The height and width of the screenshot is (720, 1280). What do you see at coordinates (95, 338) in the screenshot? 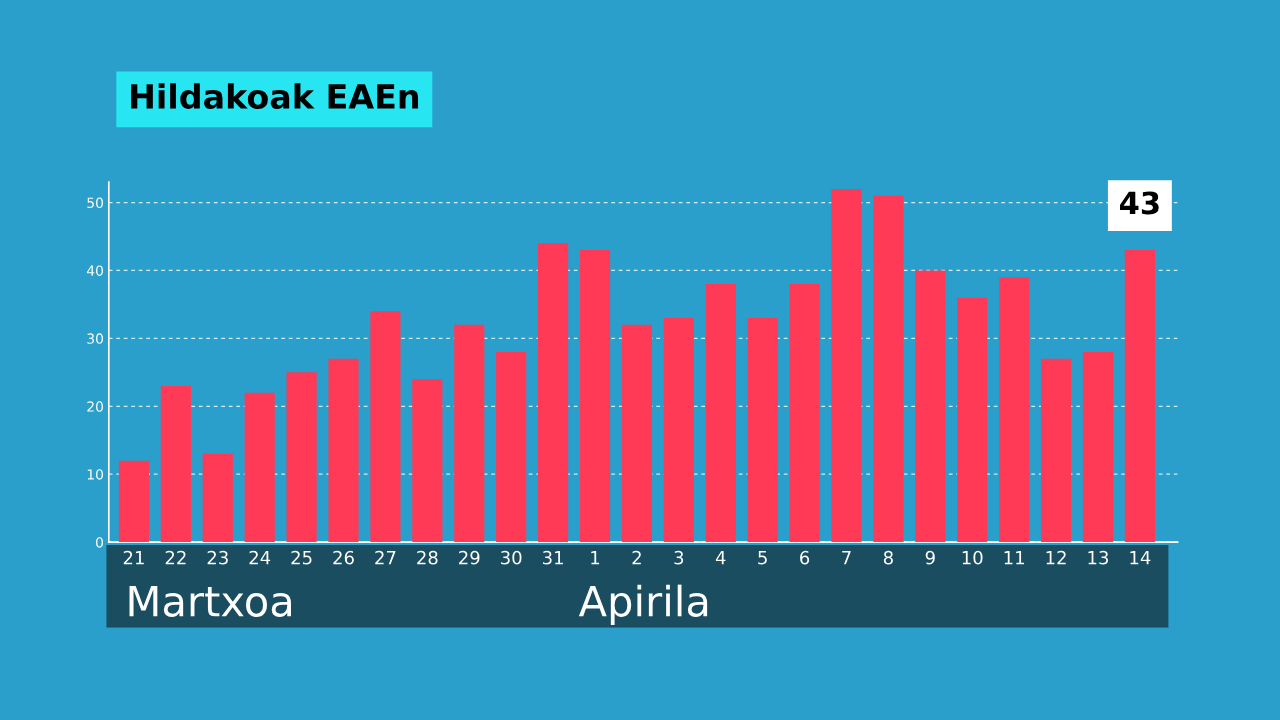
I see `y-tick-label: 30` at bounding box center [95, 338].